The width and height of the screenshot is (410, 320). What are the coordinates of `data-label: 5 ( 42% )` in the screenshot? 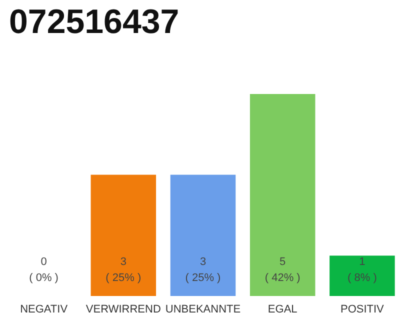 It's located at (282, 270).